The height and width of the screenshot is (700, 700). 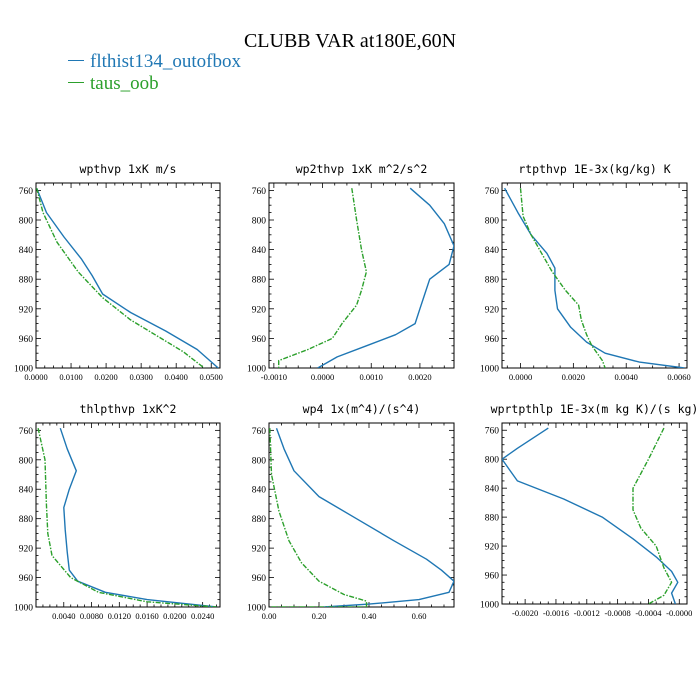 I want to click on x-tick-label: 0.0240, so click(x=202, y=616).